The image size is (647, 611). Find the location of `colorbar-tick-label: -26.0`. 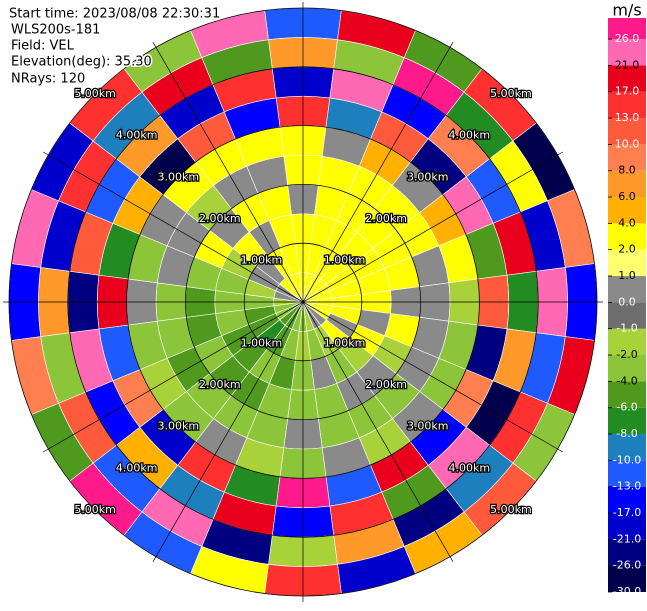

colorbar-tick-label: -26.0 is located at coordinates (627, 565).